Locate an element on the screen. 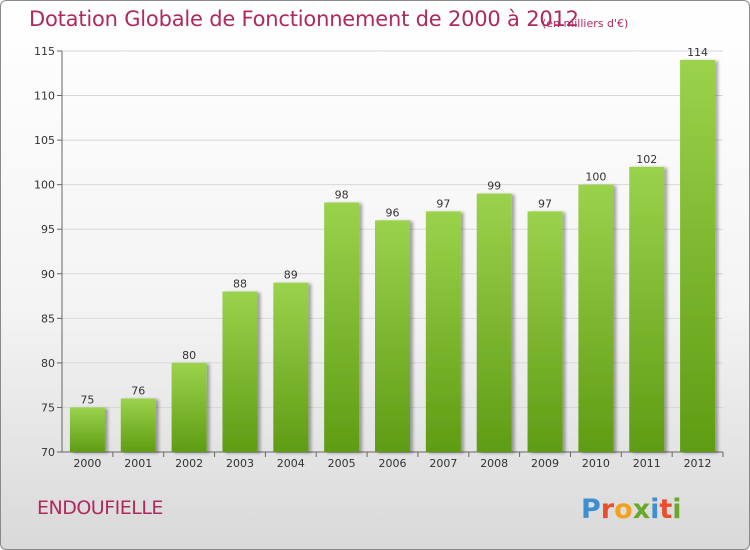 Image resolution: width=750 pixels, height=550 pixels. bar-2010 is located at coordinates (596, 318).